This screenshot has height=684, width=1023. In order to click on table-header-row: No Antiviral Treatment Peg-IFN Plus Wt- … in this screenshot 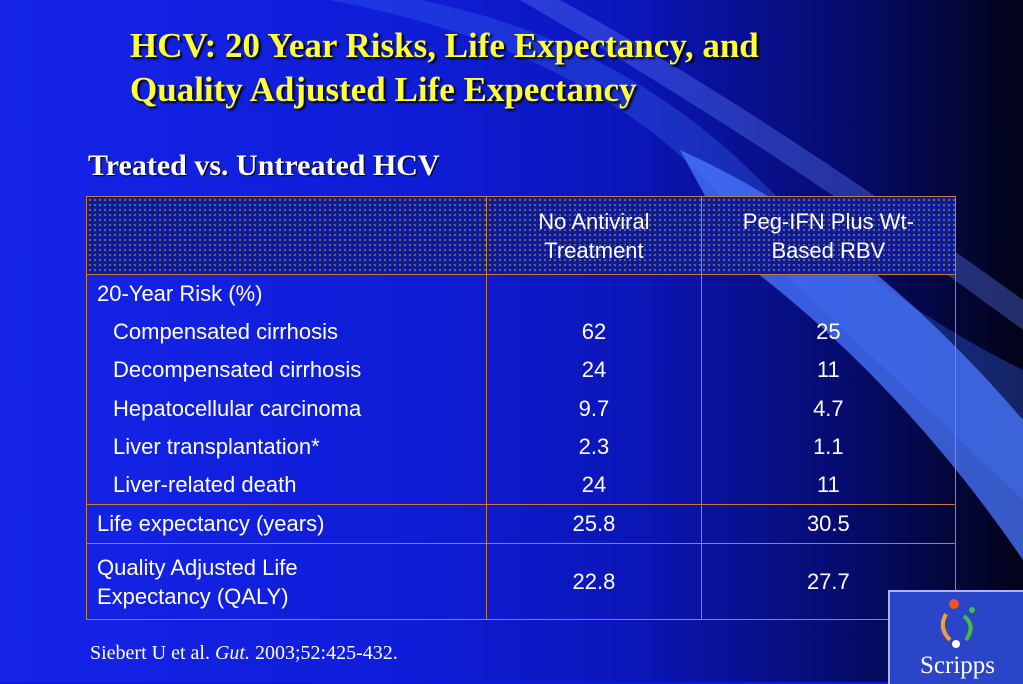, I will do `click(521, 235)`.